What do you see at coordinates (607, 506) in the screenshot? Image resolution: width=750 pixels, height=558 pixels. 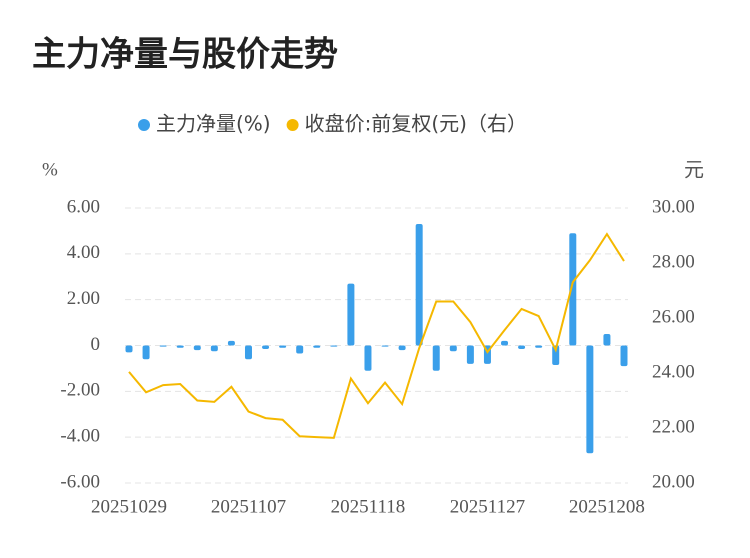 I see `x-tick-label: 20251208` at bounding box center [607, 506].